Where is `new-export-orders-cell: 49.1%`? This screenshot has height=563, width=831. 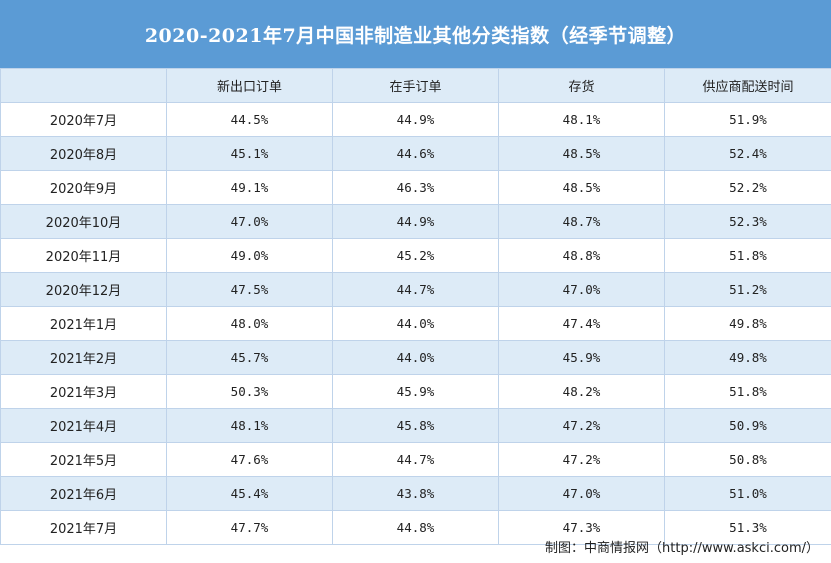
new-export-orders-cell: 49.1% is located at coordinates (249, 187).